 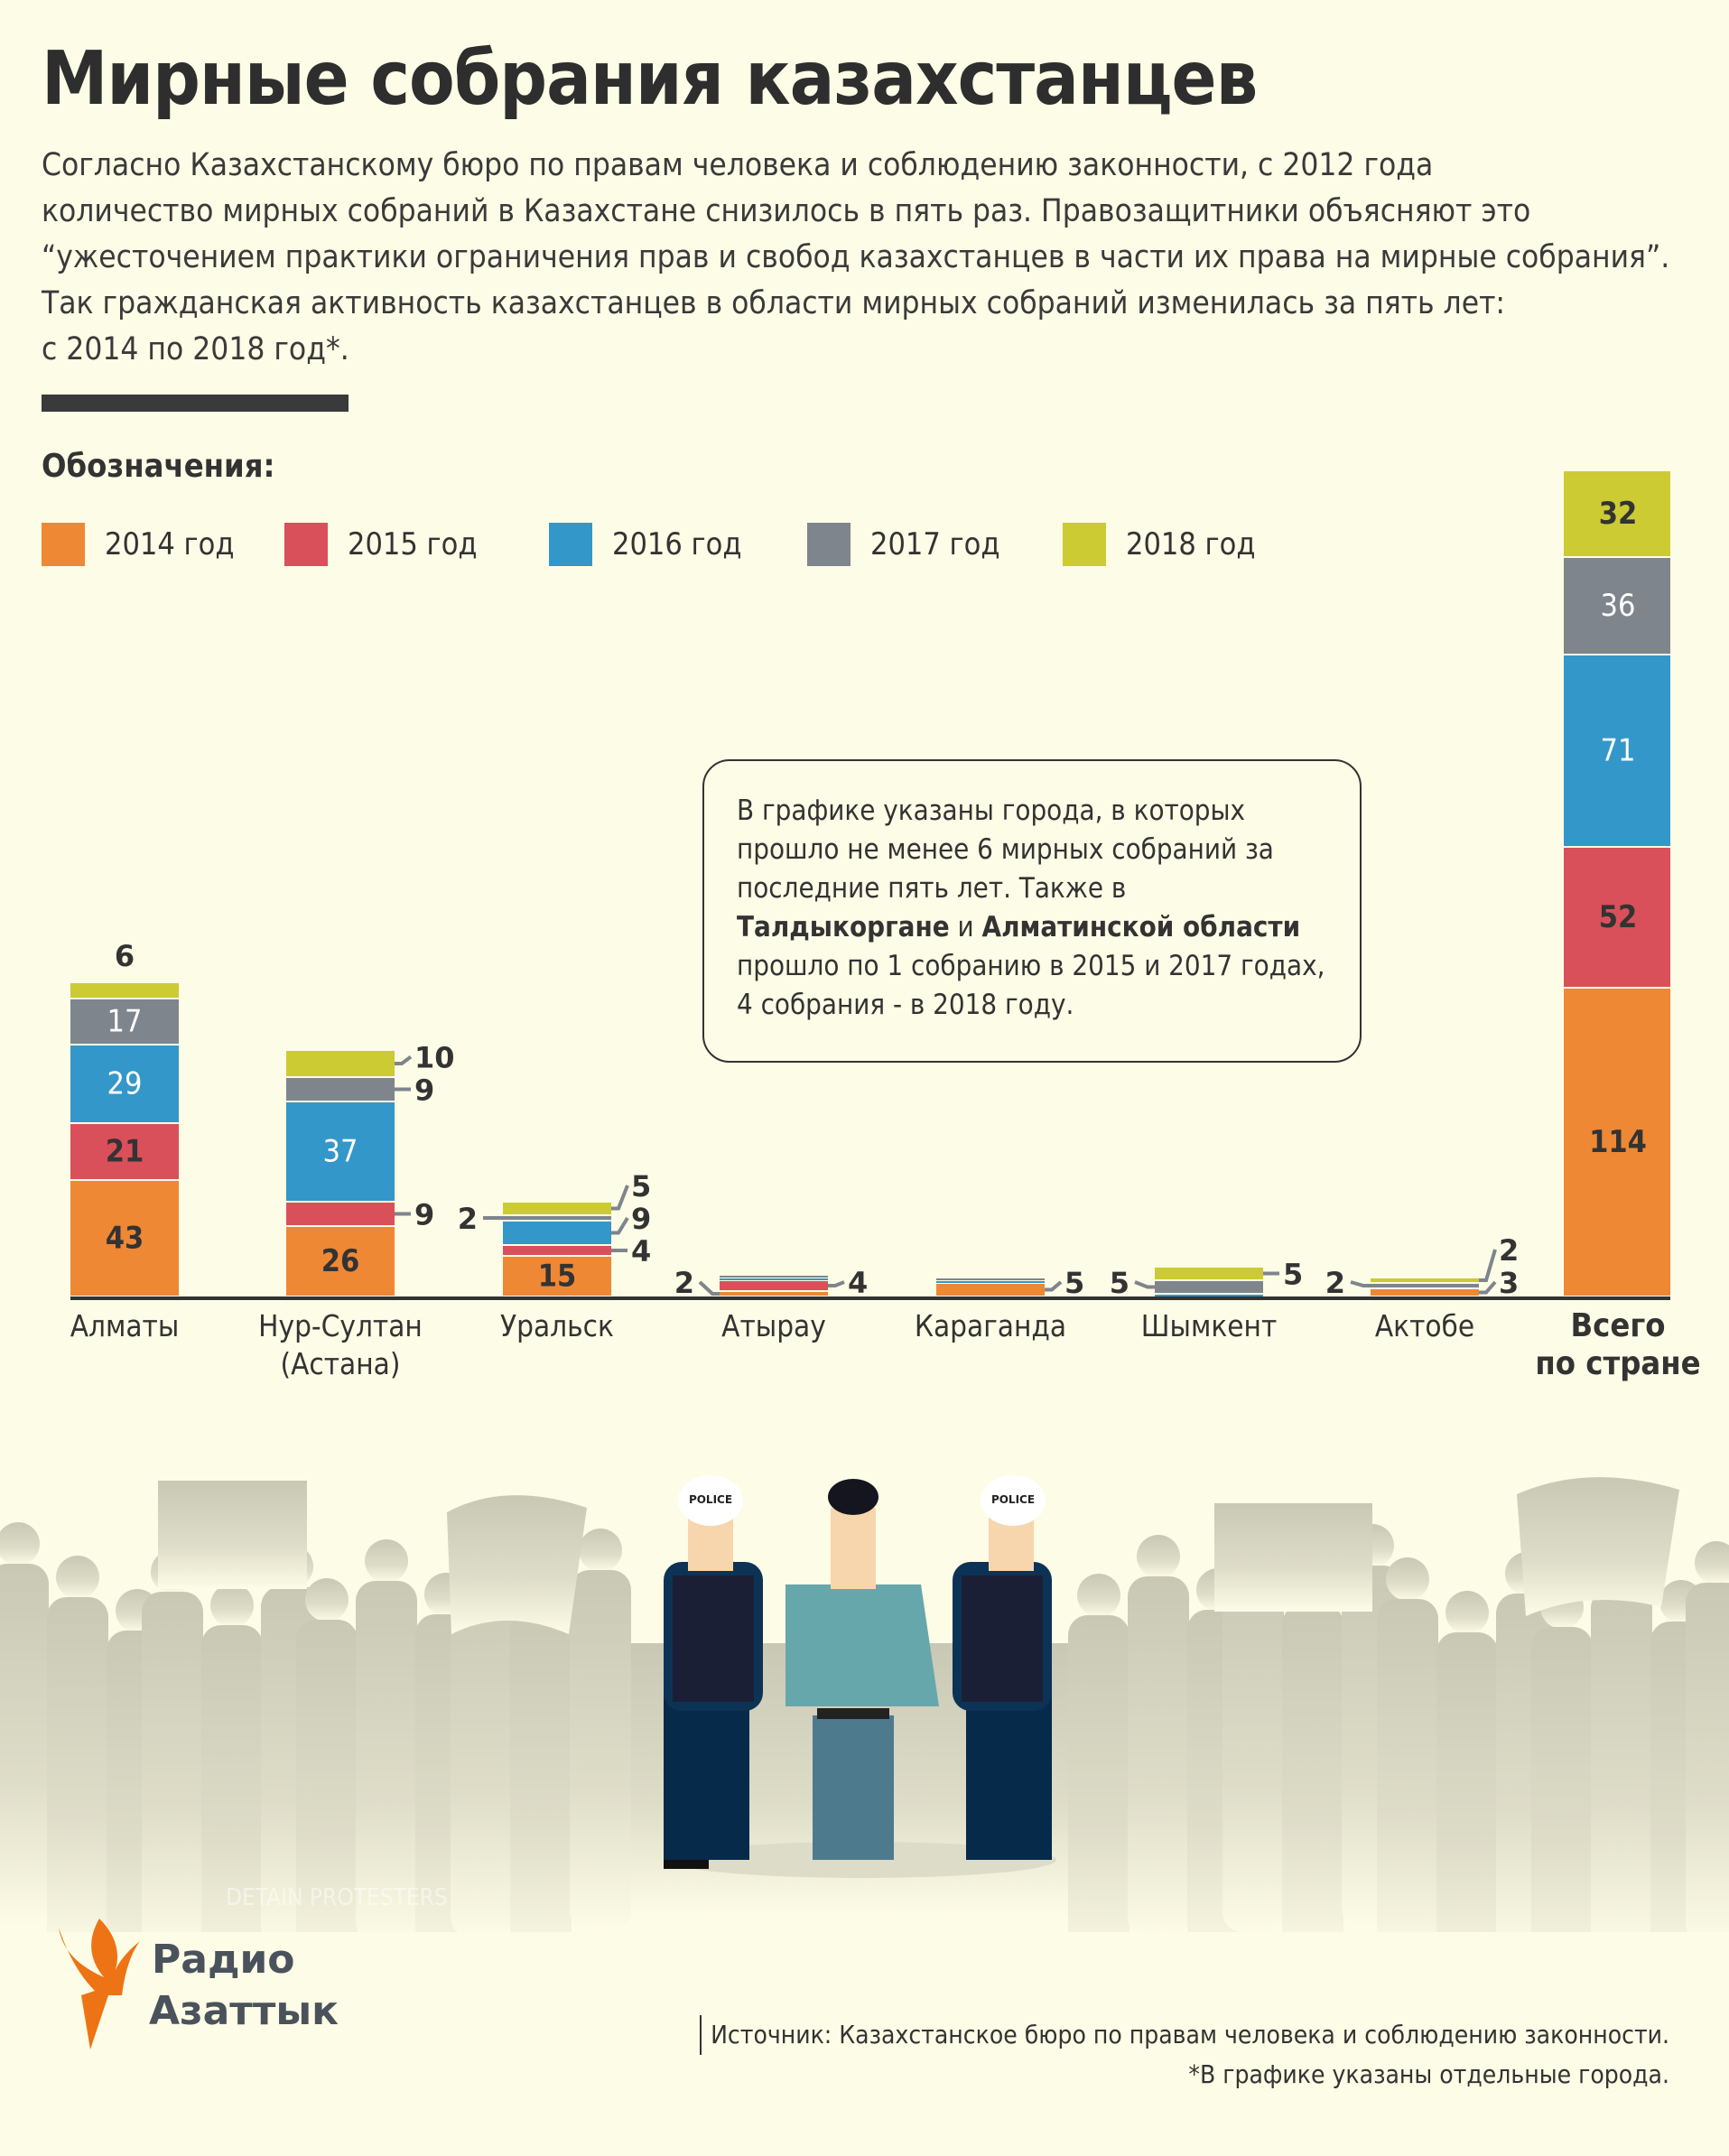 I want to click on data-label: 17, so click(x=125, y=1022).